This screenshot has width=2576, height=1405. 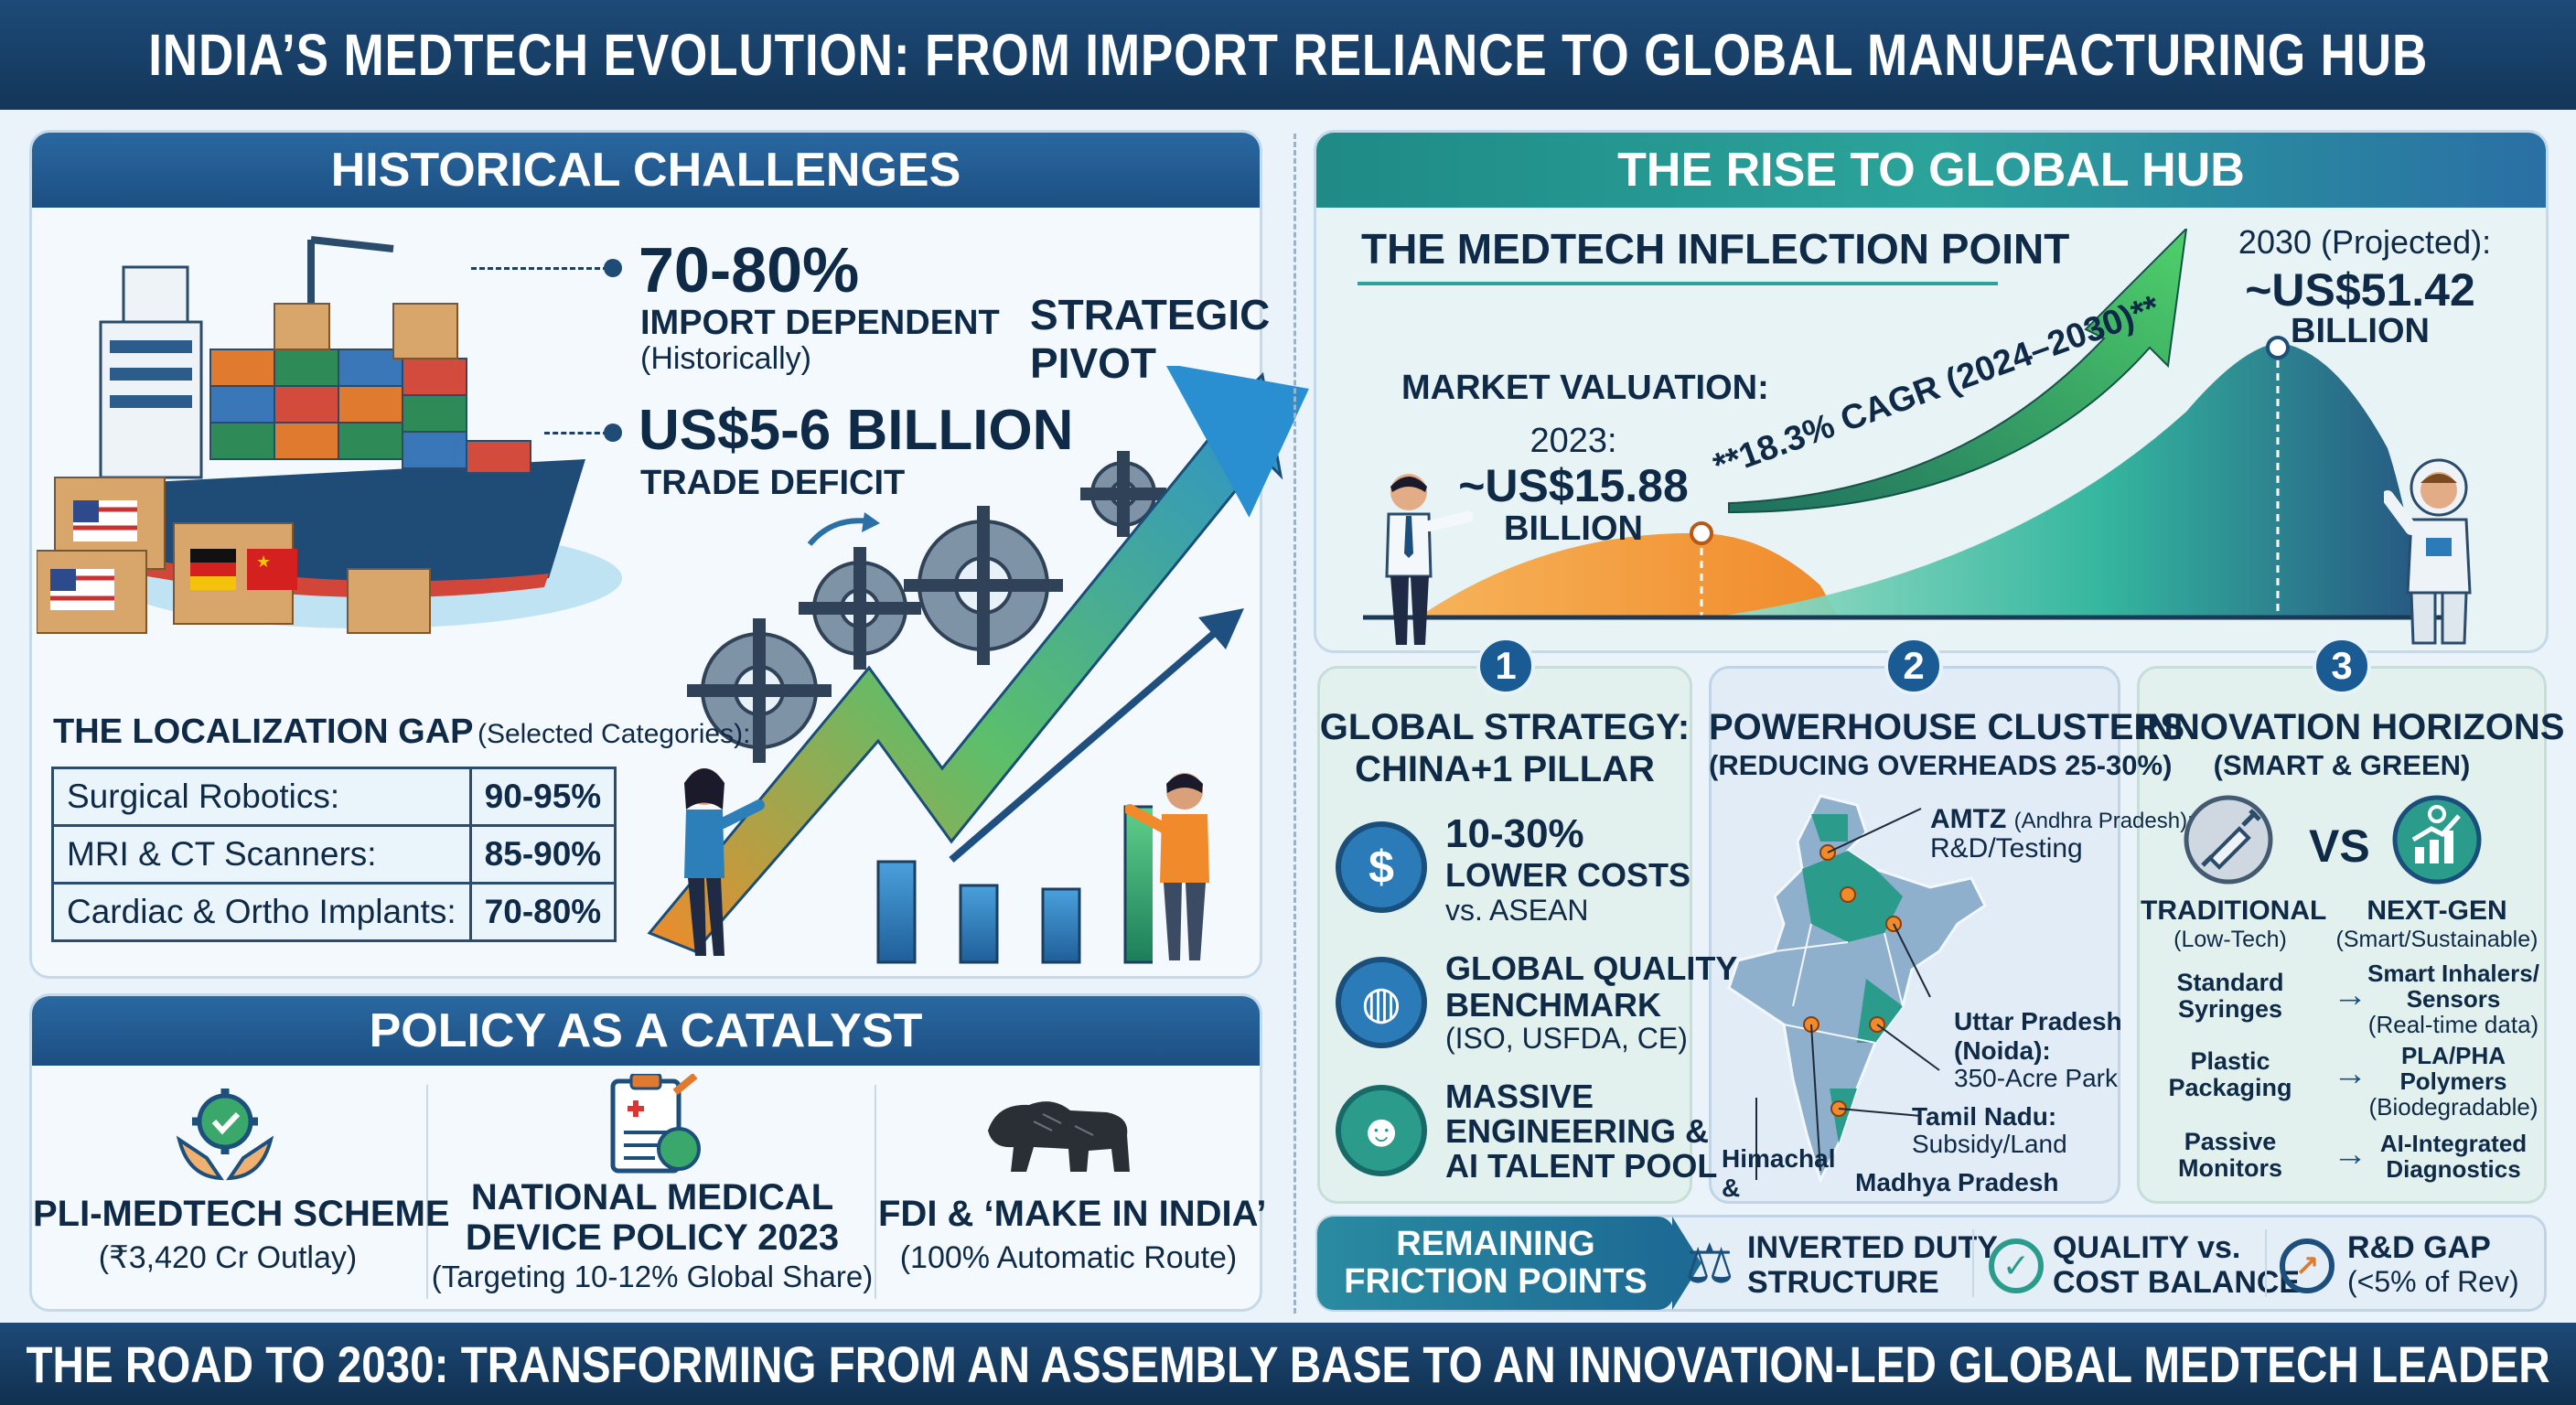 I want to click on trad-item-2: Plastic Packaging, so click(x=2231, y=1075).